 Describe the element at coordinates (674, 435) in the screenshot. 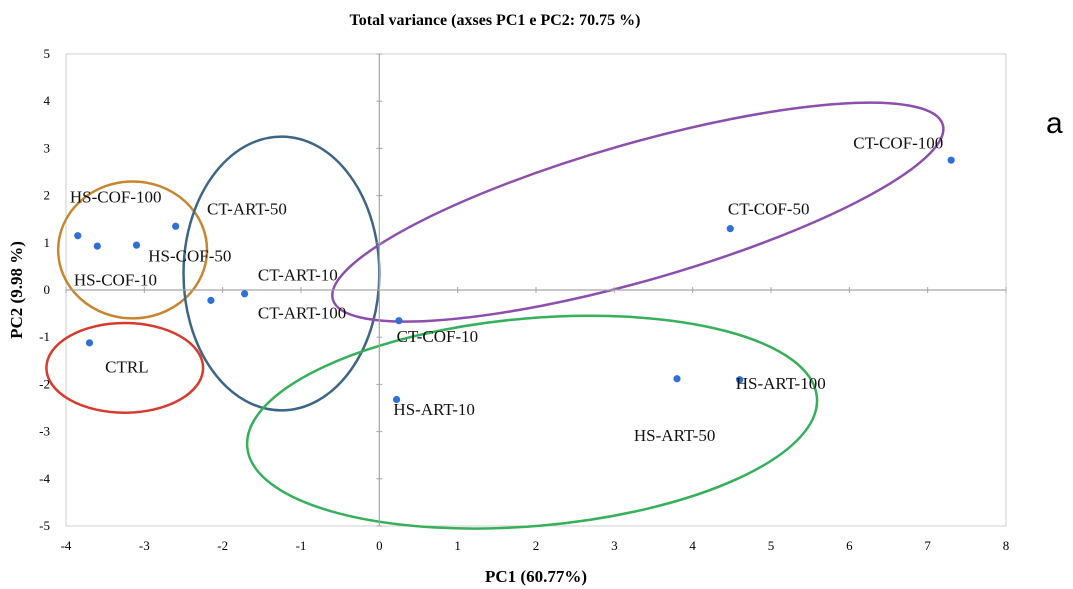

I see `data-label: HS-ART-50` at that location.